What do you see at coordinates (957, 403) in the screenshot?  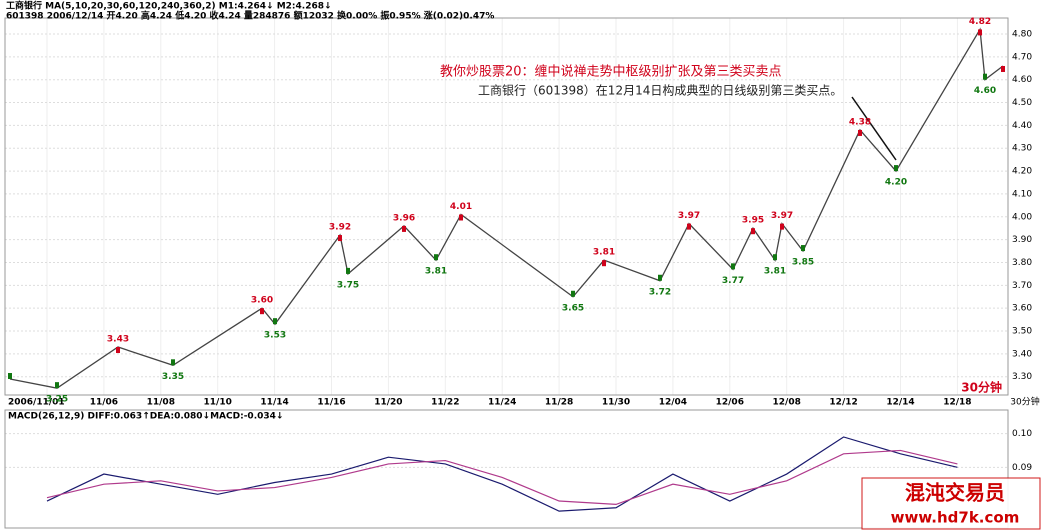 I see `x-tick-label: 12/18` at bounding box center [957, 403].